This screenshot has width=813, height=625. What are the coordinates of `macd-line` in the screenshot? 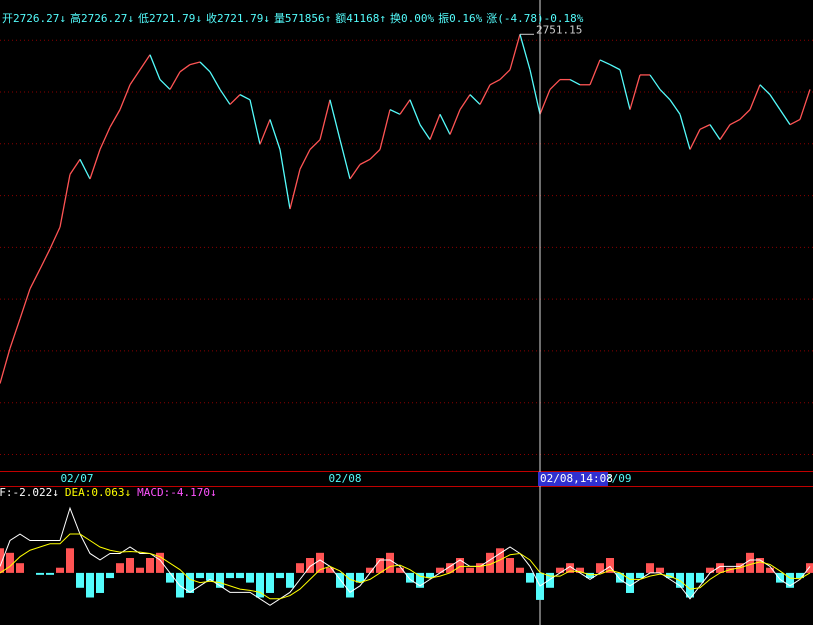 It's located at (405, 566).